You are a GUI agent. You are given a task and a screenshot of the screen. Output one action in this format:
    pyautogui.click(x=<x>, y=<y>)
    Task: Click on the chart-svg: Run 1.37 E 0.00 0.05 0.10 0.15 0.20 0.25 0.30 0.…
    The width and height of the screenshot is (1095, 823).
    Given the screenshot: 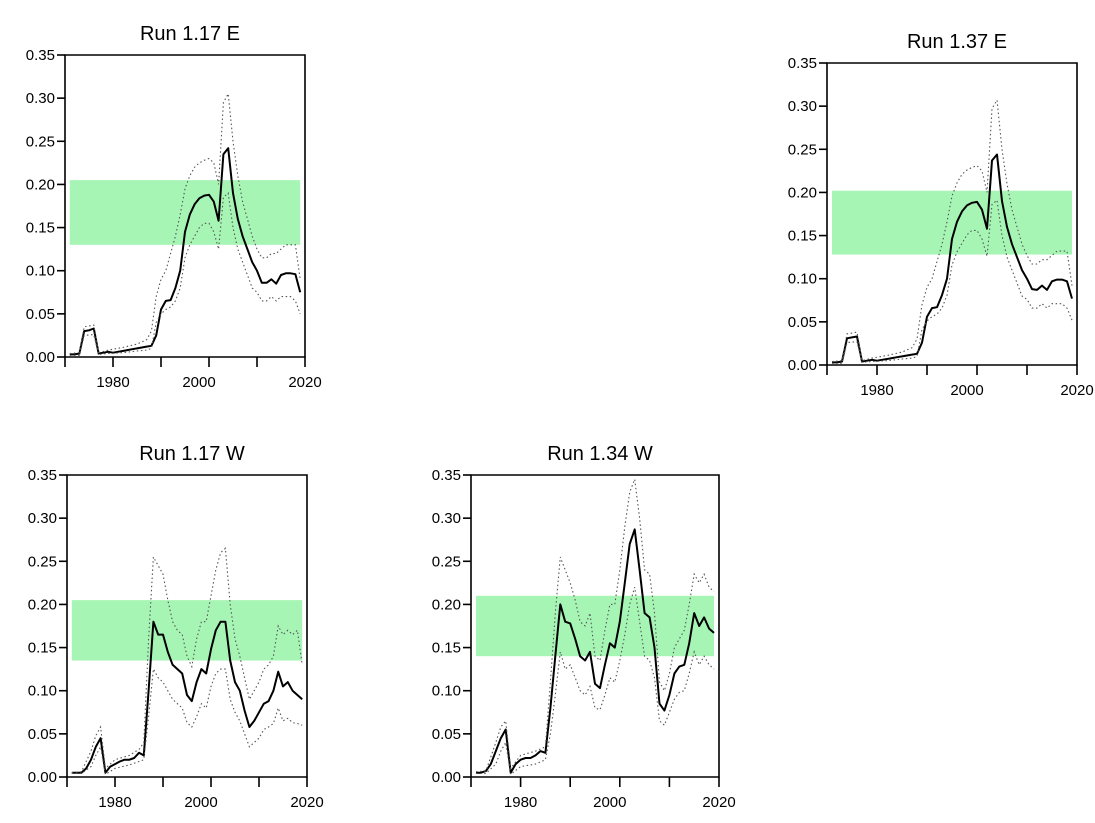 What is the action you would take?
    pyautogui.click(x=941, y=215)
    